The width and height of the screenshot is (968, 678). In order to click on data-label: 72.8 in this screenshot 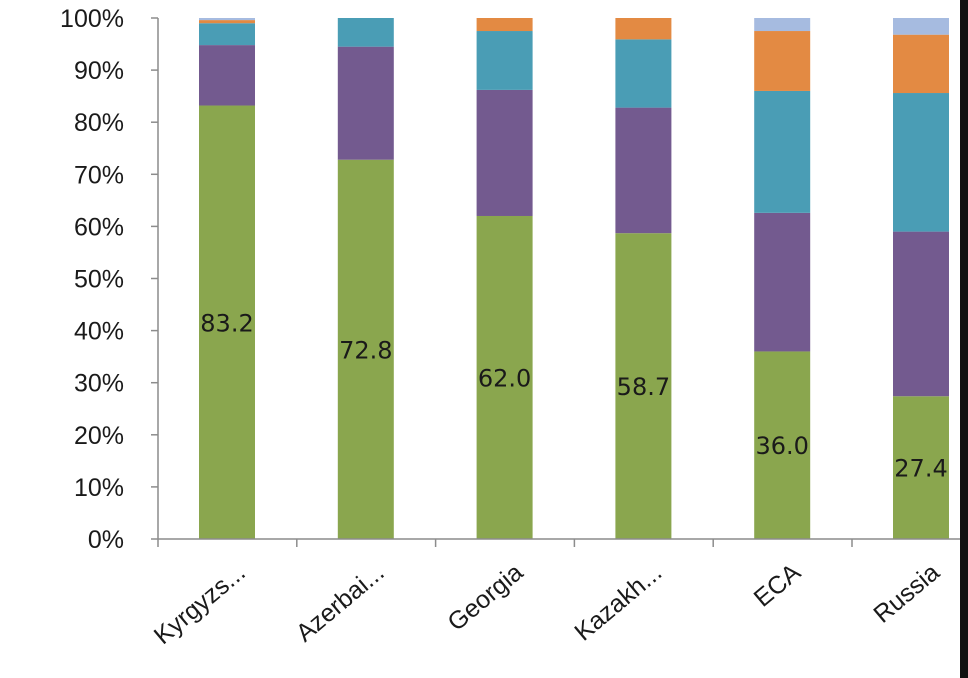, I will do `click(365, 350)`.